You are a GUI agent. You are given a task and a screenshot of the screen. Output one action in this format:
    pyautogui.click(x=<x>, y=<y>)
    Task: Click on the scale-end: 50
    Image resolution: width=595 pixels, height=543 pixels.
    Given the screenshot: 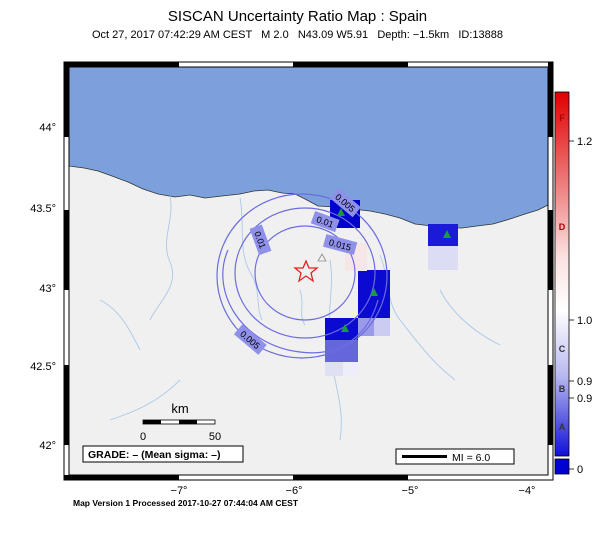 What is the action you would take?
    pyautogui.click(x=215, y=437)
    